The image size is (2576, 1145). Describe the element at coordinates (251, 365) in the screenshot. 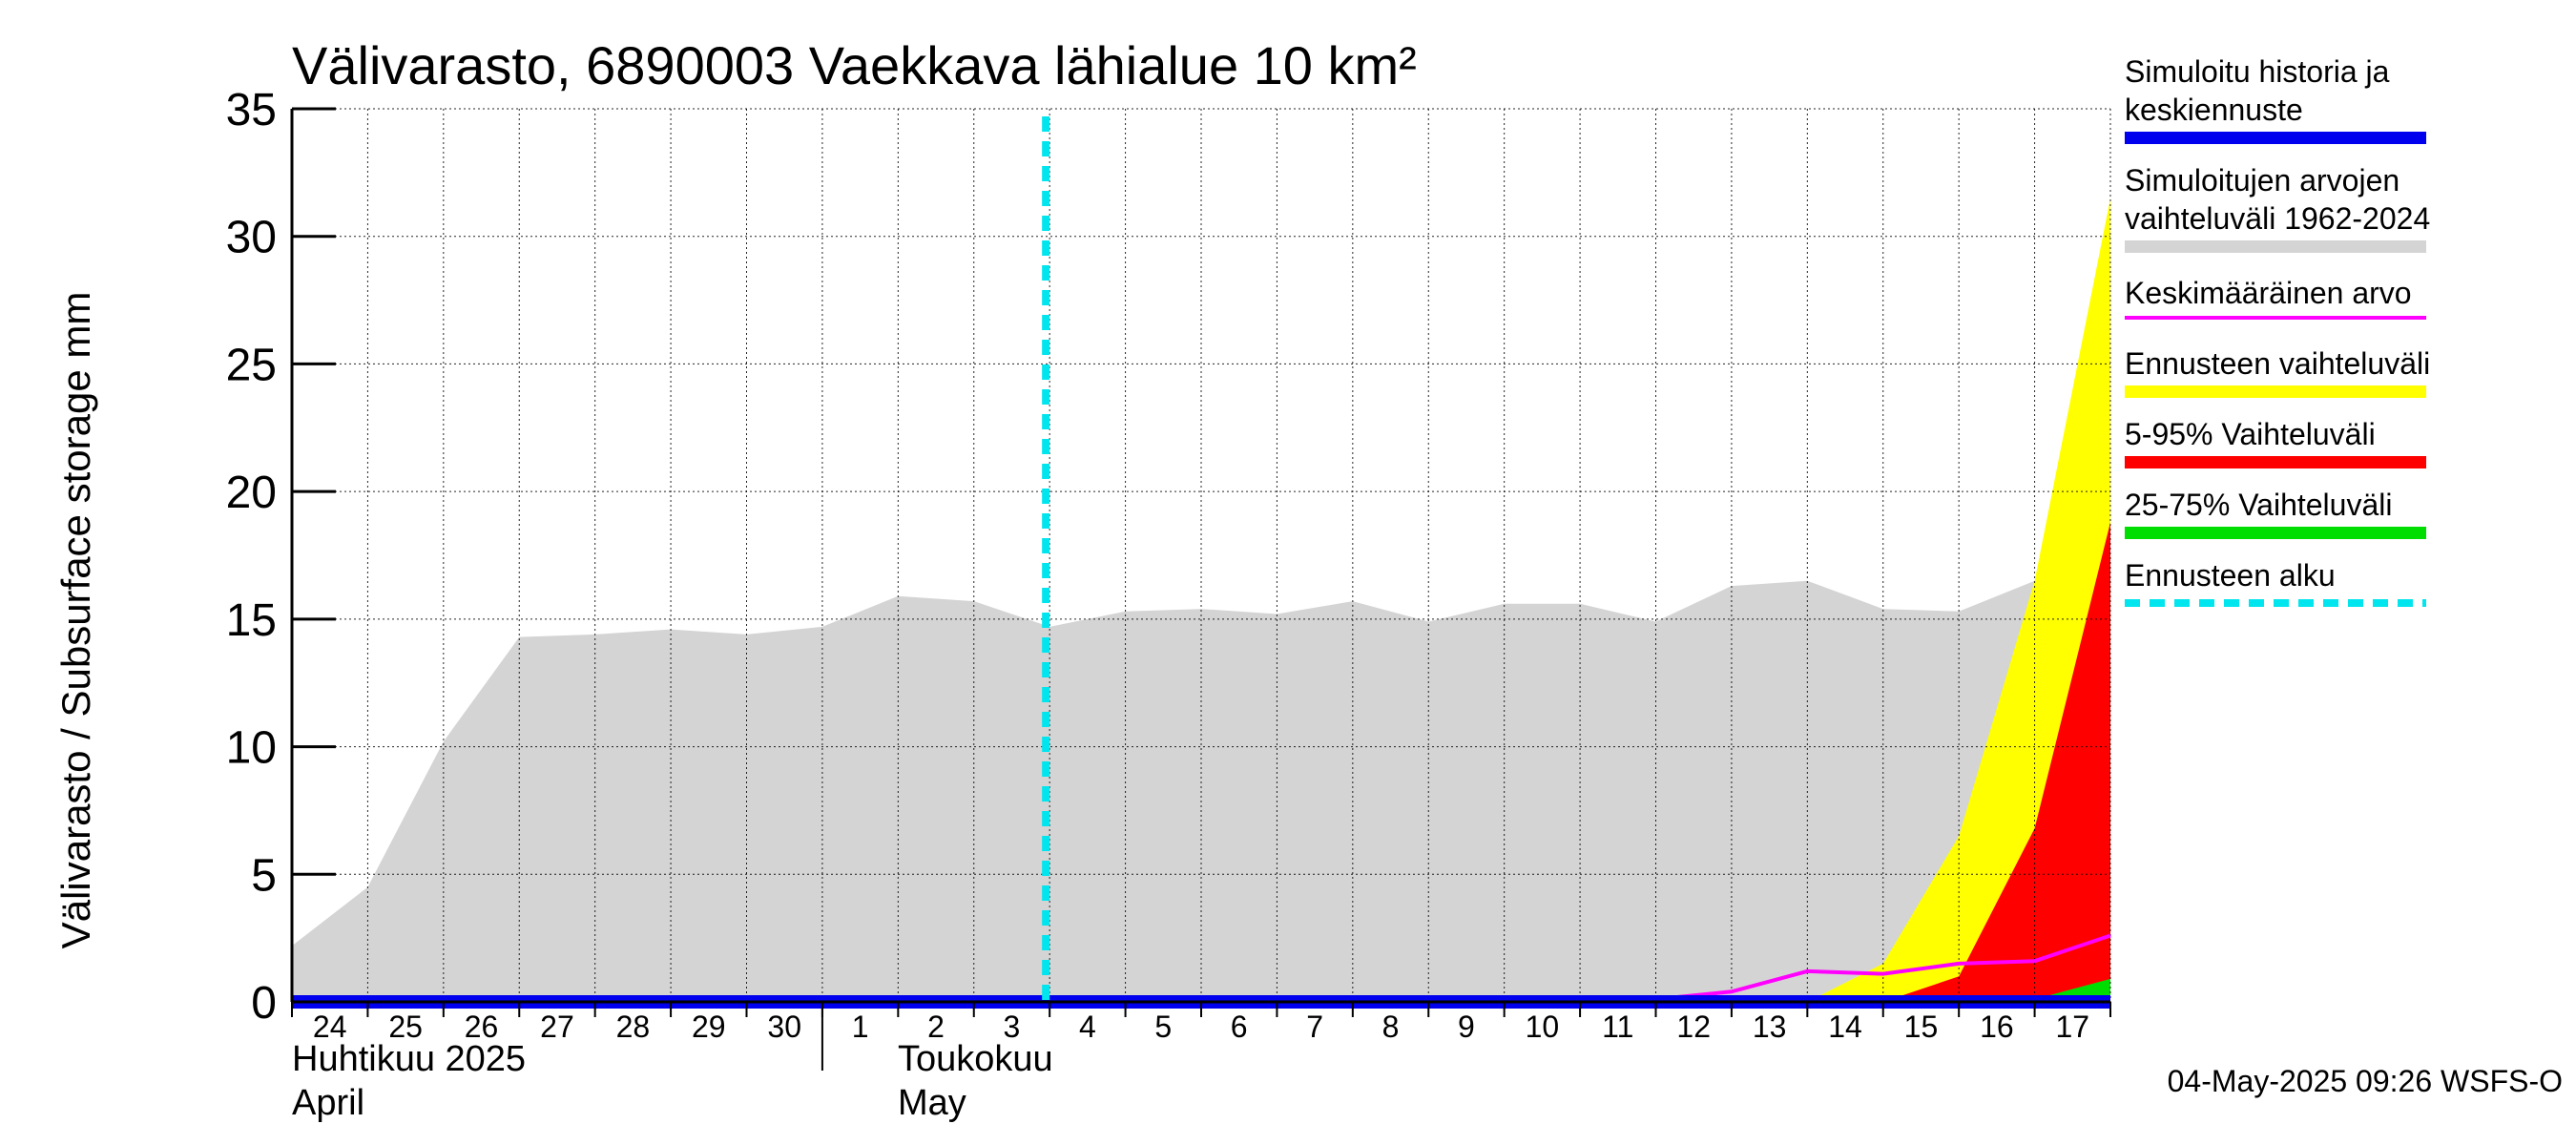

I see `y-tick-label: 25` at that location.